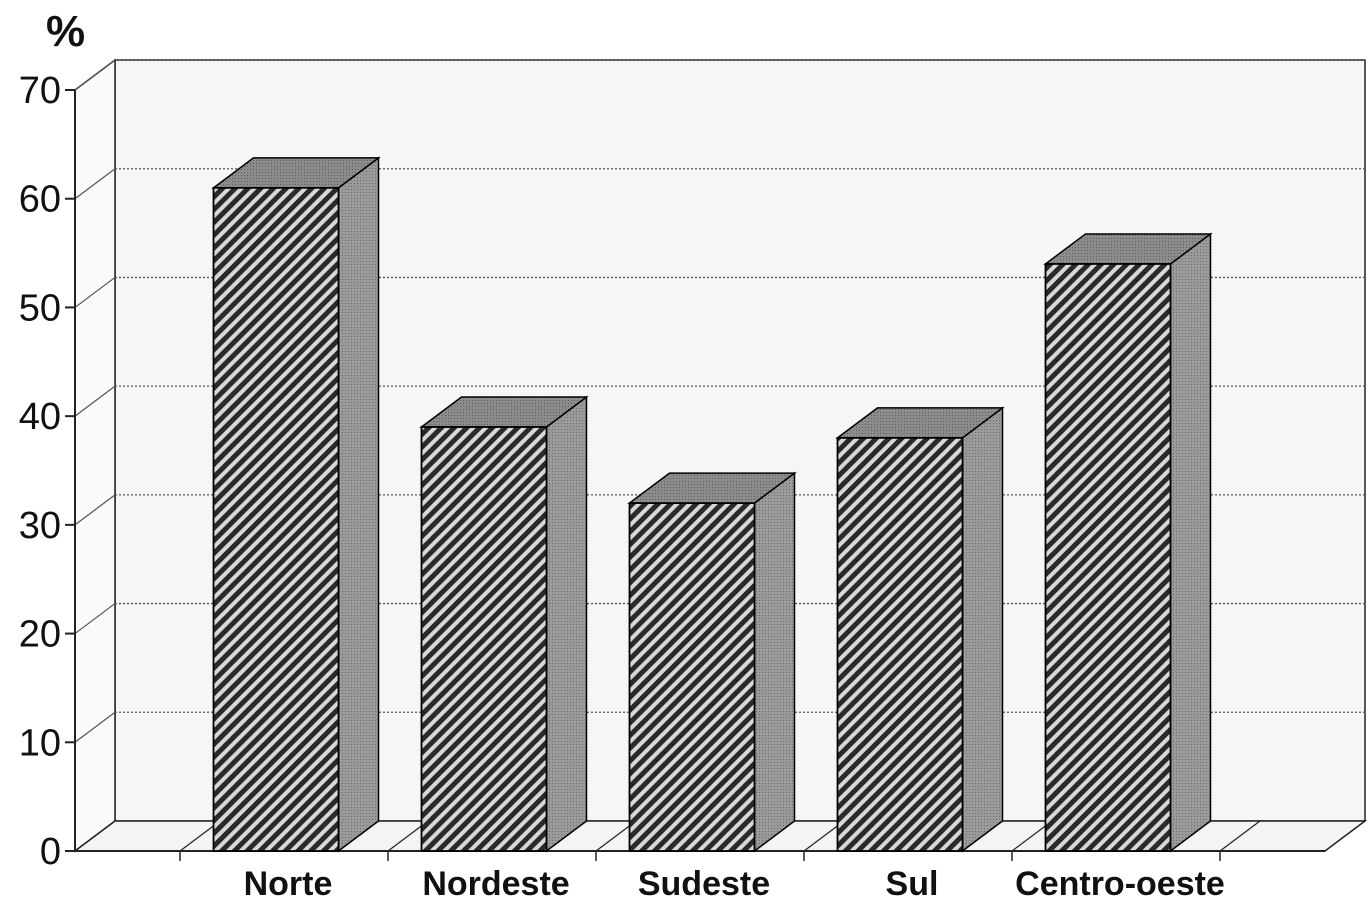 The width and height of the screenshot is (1368, 905). What do you see at coordinates (288, 882) in the screenshot?
I see `category-label: Norte` at bounding box center [288, 882].